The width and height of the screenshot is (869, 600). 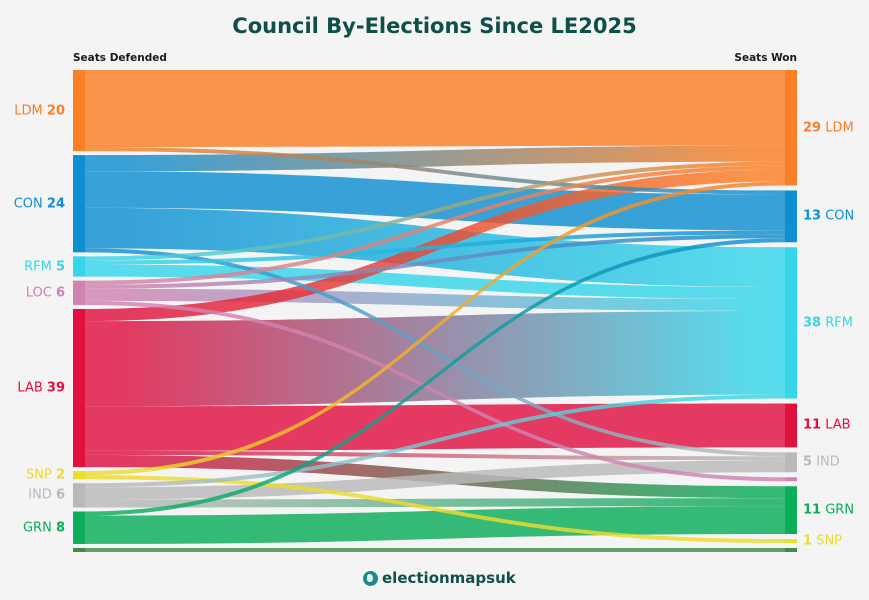 What do you see at coordinates (79, 388) in the screenshot?
I see `left-node-lab` at bounding box center [79, 388].